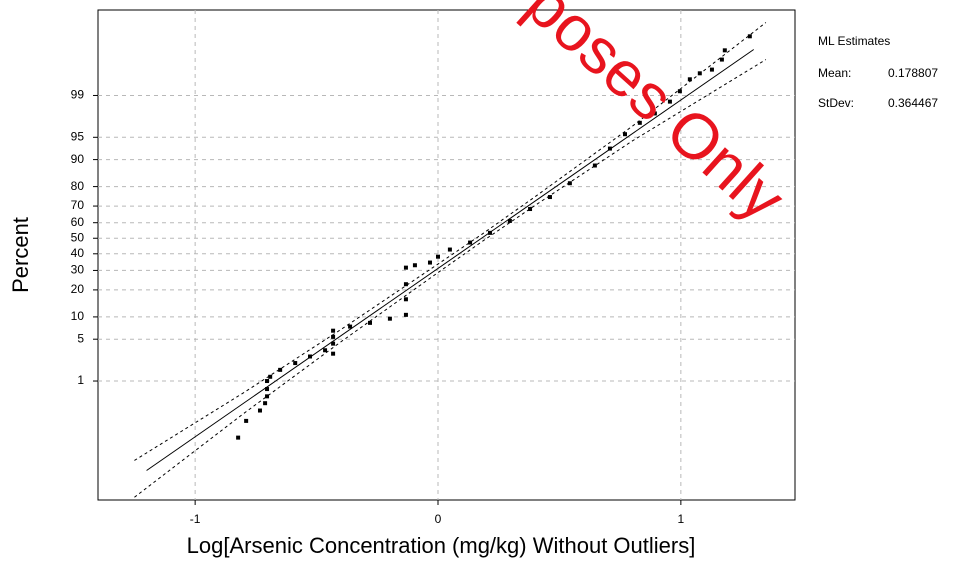  What do you see at coordinates (913, 73) in the screenshot?
I see `estimate-value: 0.178807` at bounding box center [913, 73].